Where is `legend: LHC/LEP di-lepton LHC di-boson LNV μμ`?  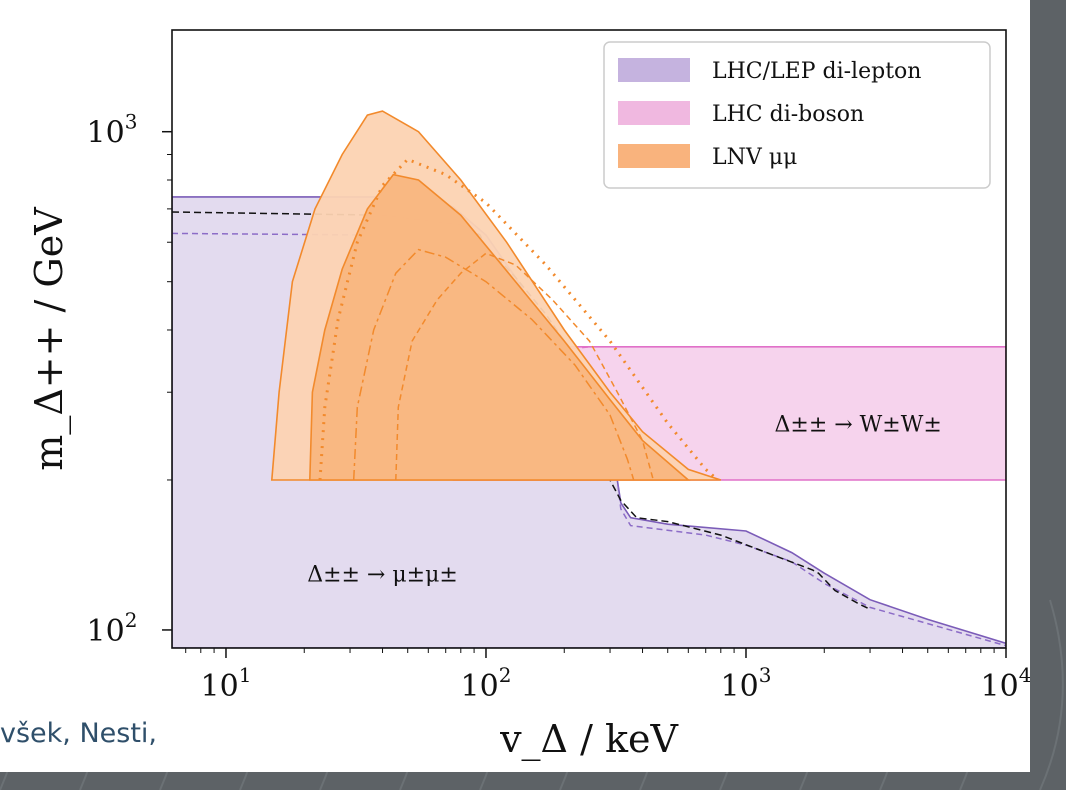 legend: LHC/LEP di-lepton LHC di-boson LNV μμ is located at coordinates (797, 115).